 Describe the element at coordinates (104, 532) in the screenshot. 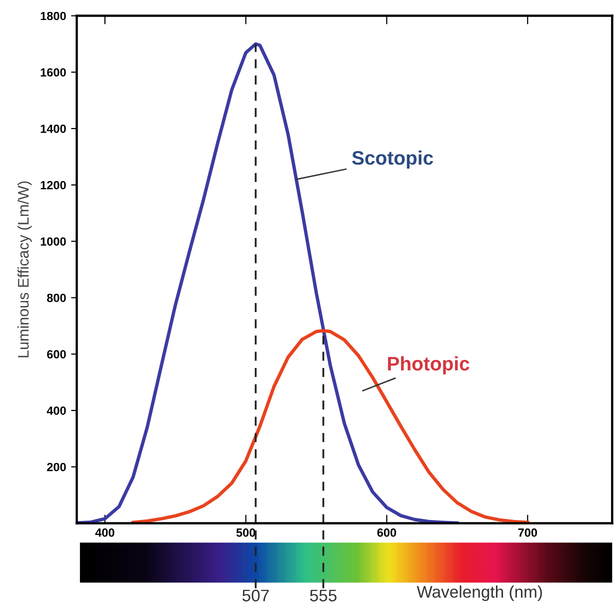

I see `x-tick-label: 400` at that location.